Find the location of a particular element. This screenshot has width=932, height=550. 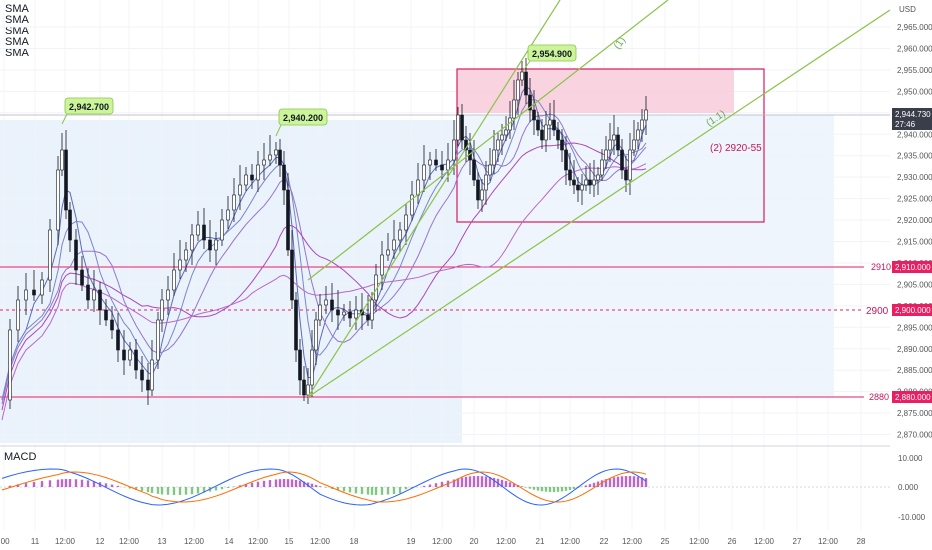

time-tick-label: 13 is located at coordinates (162, 541).